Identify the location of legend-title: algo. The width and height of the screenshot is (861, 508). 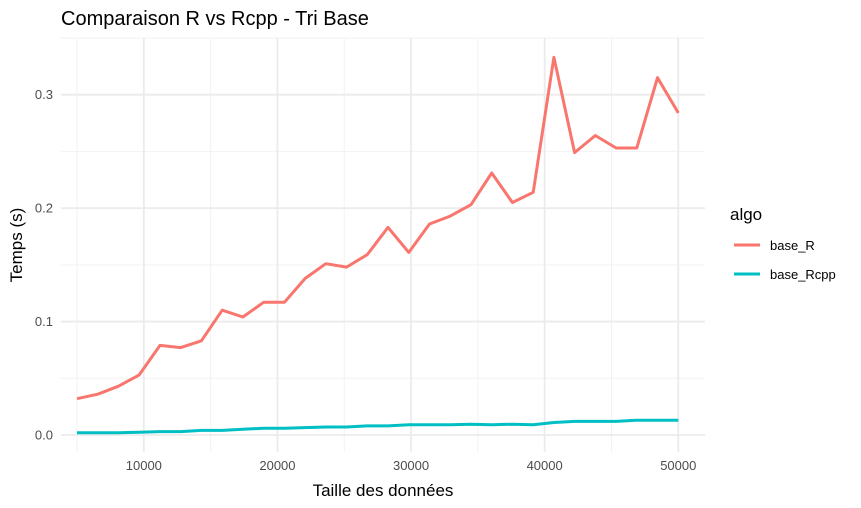
(746, 214).